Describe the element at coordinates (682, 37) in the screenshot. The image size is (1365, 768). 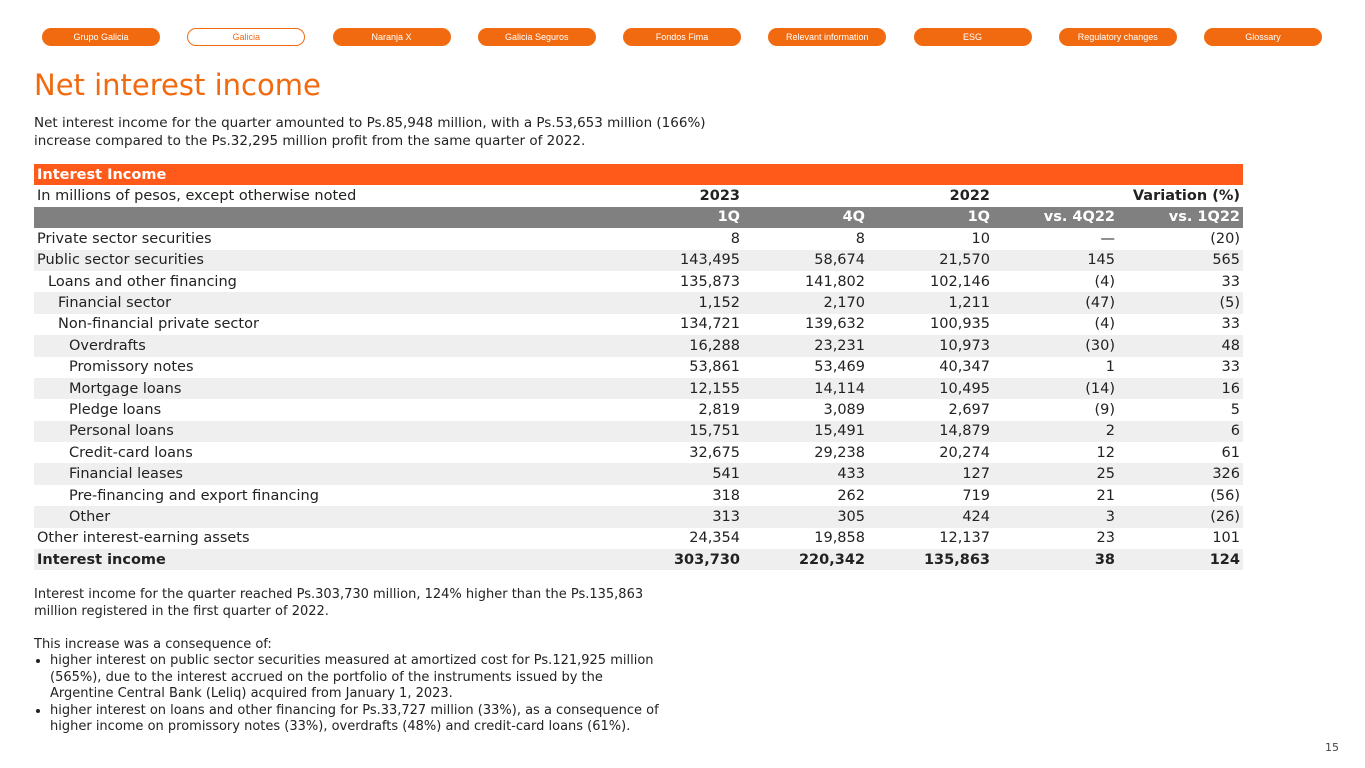
I see `nav-tab-fondos-fima: Fondos Fima` at that location.